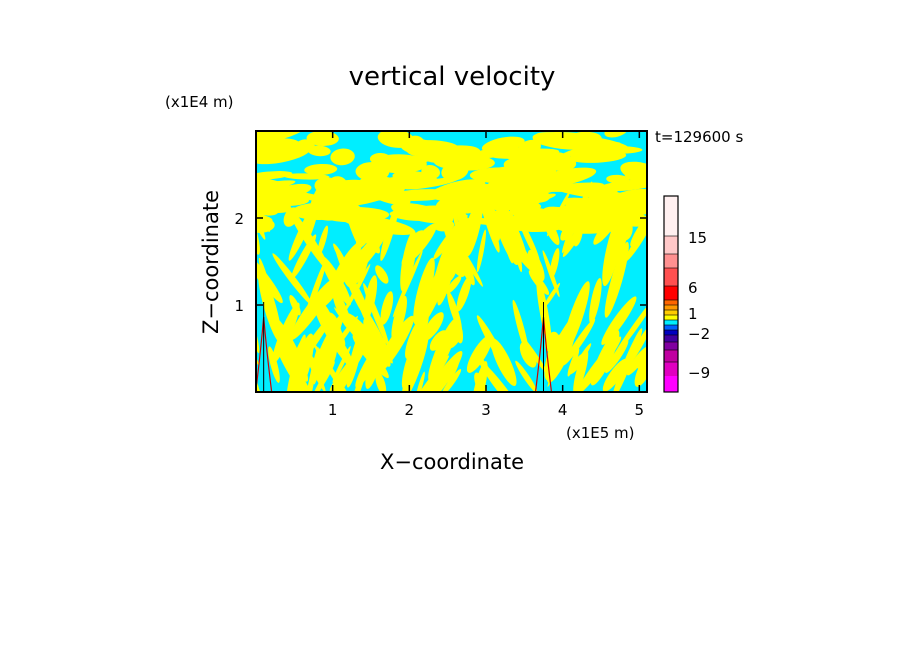 Image resolution: width=904 pixels, height=654 pixels. What do you see at coordinates (452, 77) in the screenshot?
I see `chart-title: vertical velocity` at bounding box center [452, 77].